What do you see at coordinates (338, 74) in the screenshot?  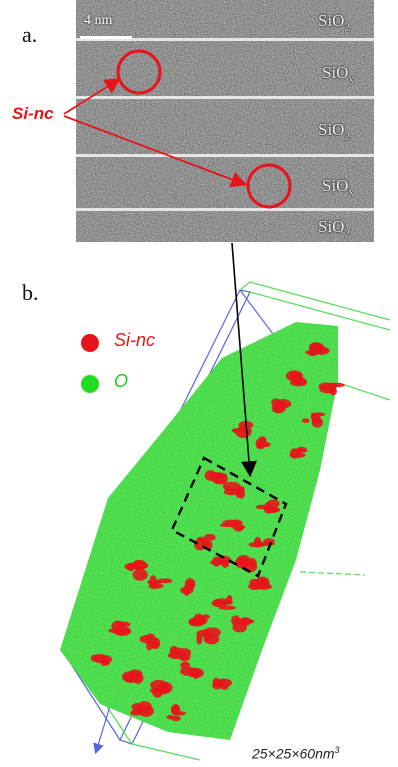 I see `layer-label-siox-1: SiOx` at bounding box center [338, 74].